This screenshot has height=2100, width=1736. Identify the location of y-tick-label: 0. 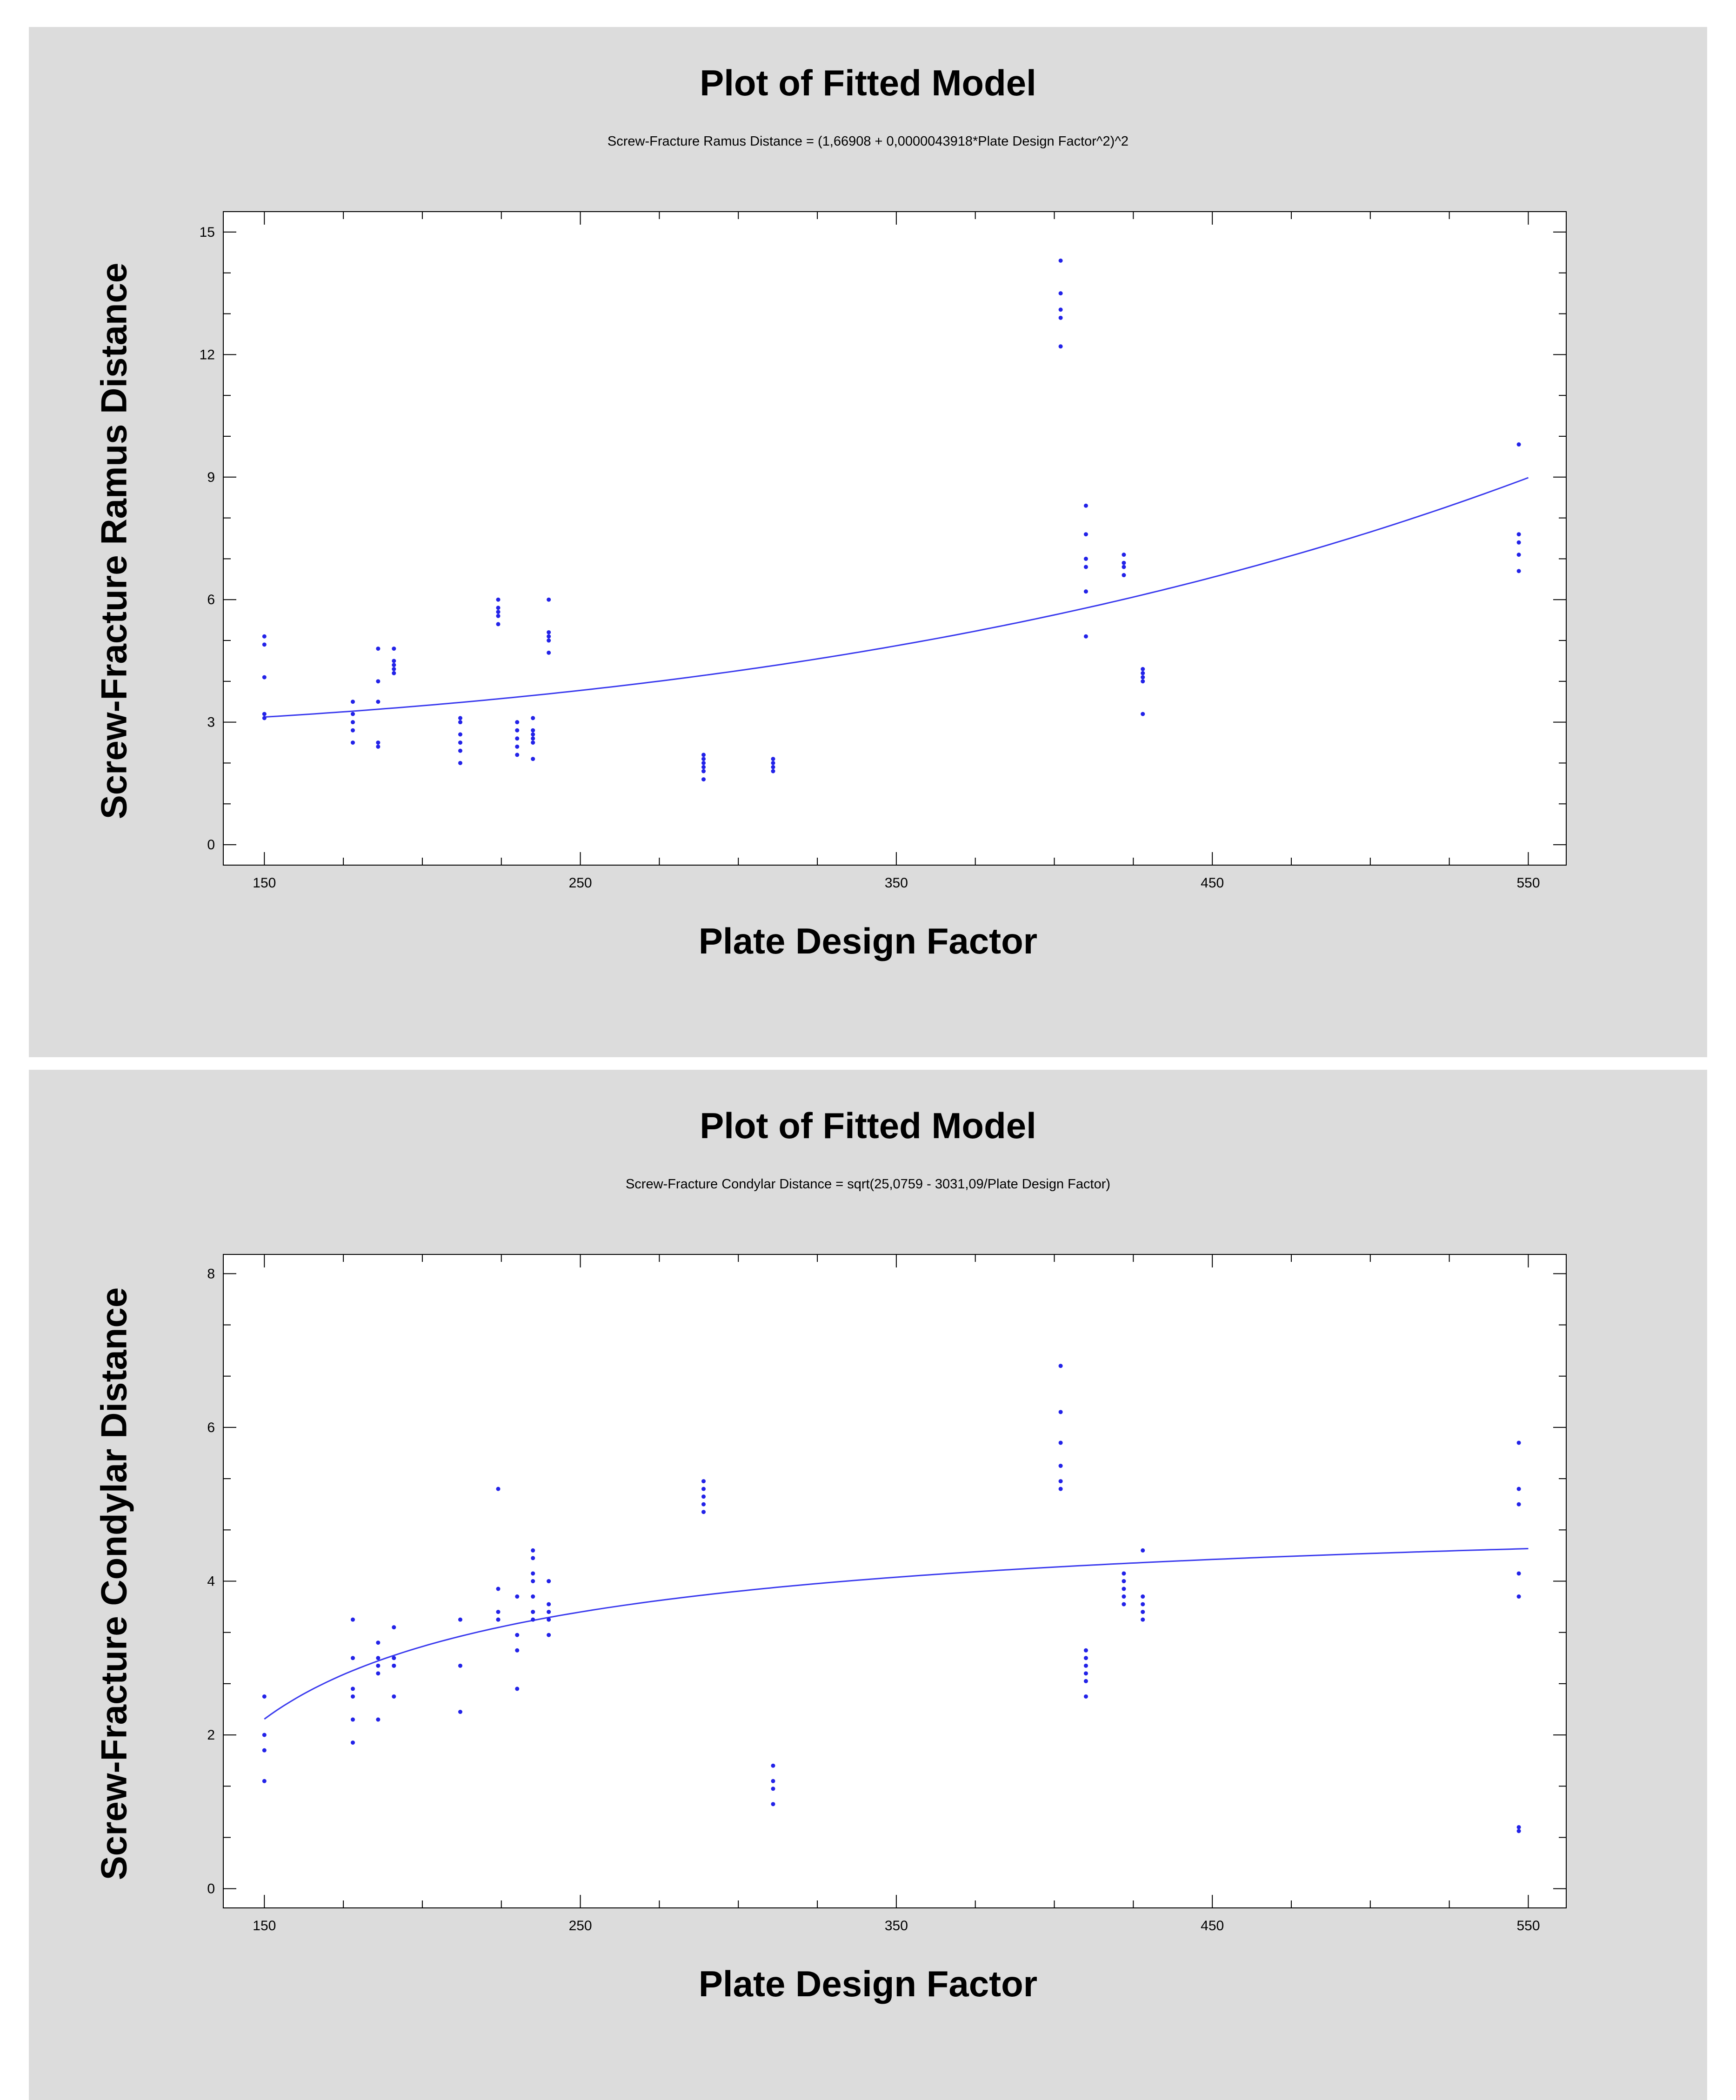
(211, 845).